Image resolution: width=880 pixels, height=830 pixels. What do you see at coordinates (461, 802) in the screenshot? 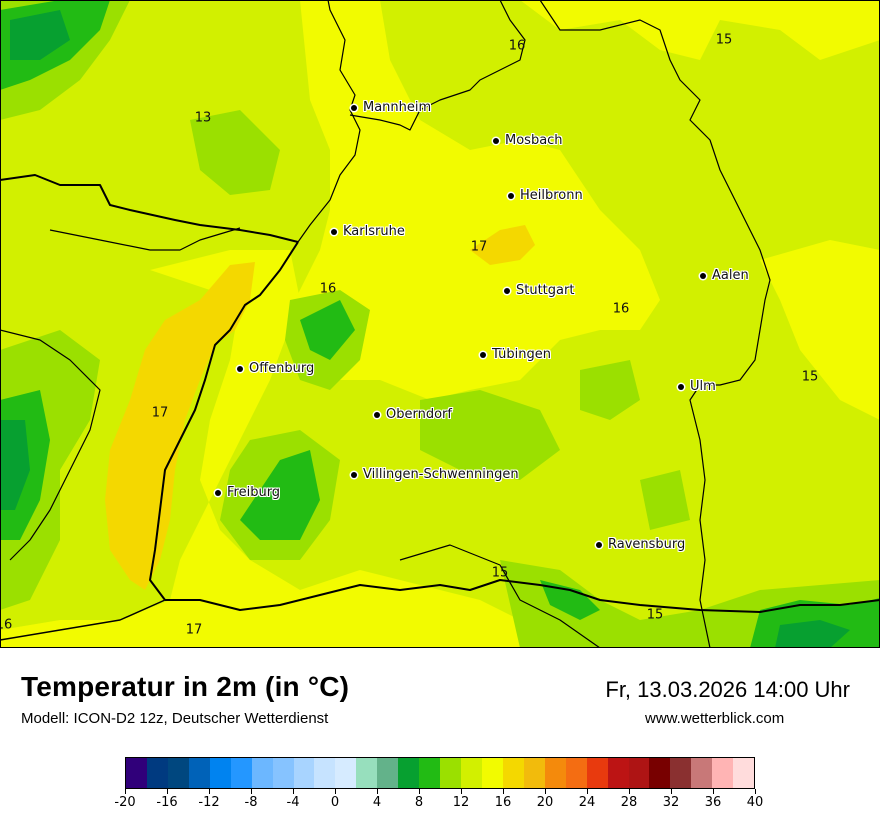
I see `colorbar-tick-label: 12` at bounding box center [461, 802].